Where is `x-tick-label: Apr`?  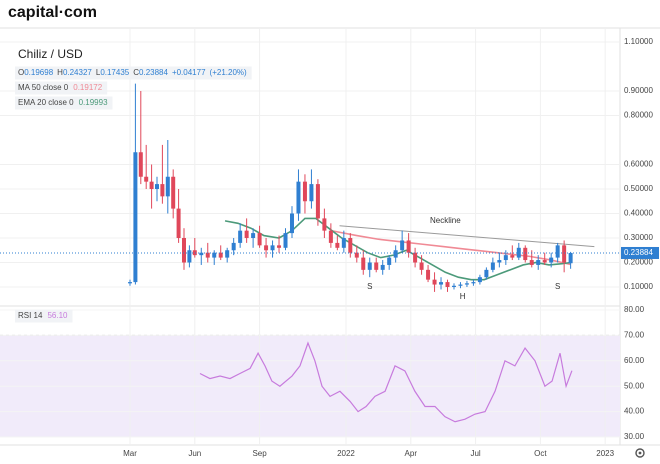 x-tick-label: Apr is located at coordinates (411, 453).